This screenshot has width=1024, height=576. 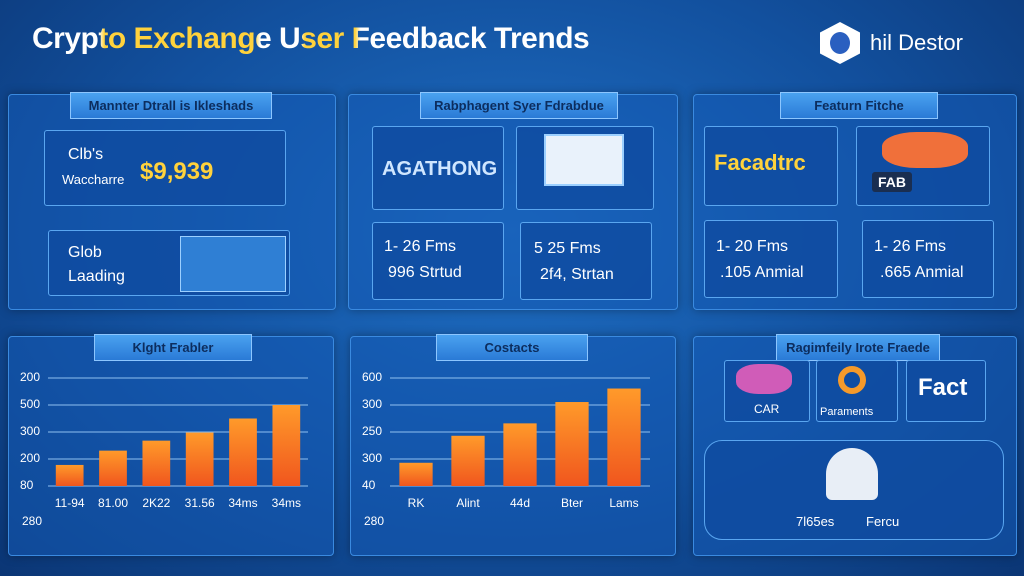 What do you see at coordinates (156, 503) in the screenshot?
I see `x-tick-label: 2K22` at bounding box center [156, 503].